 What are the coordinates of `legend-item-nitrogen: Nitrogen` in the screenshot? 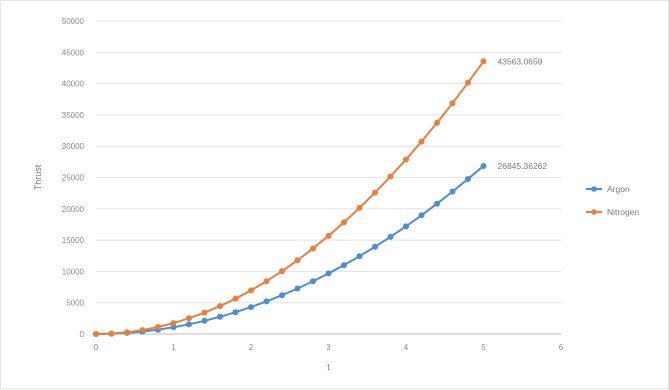 It's located at (612, 212).